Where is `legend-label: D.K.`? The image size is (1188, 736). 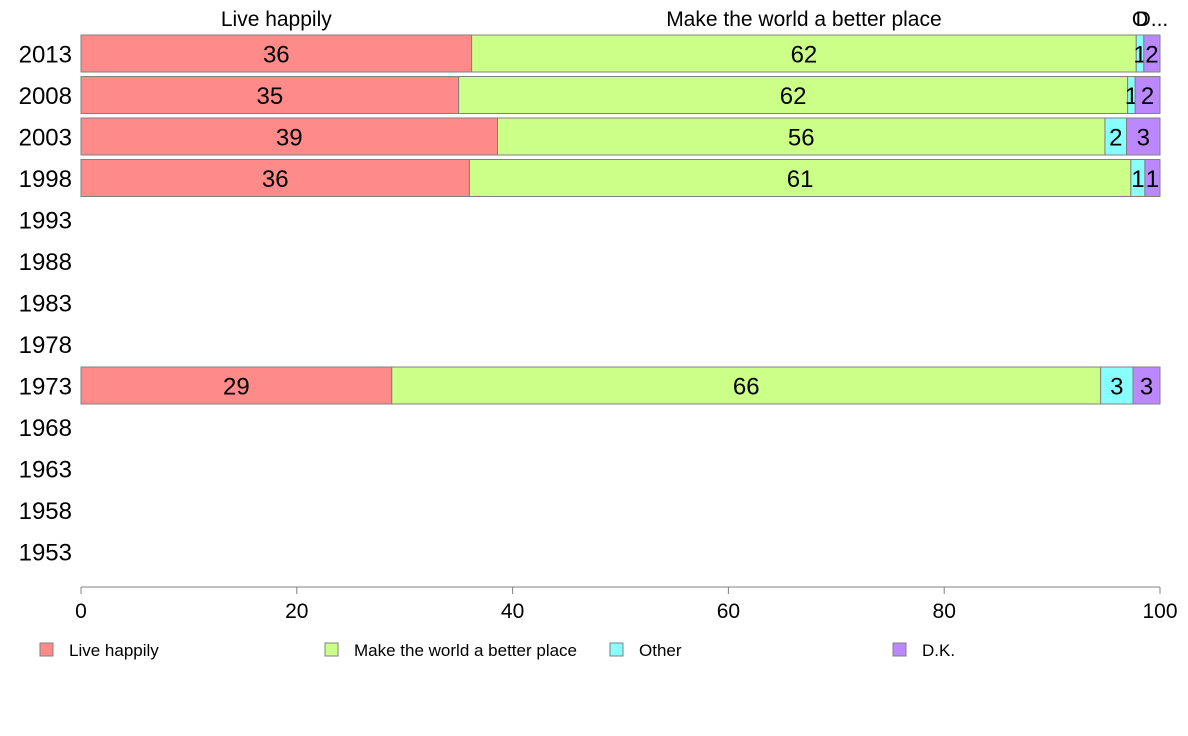
legend-label: D.K. is located at coordinates (938, 650).